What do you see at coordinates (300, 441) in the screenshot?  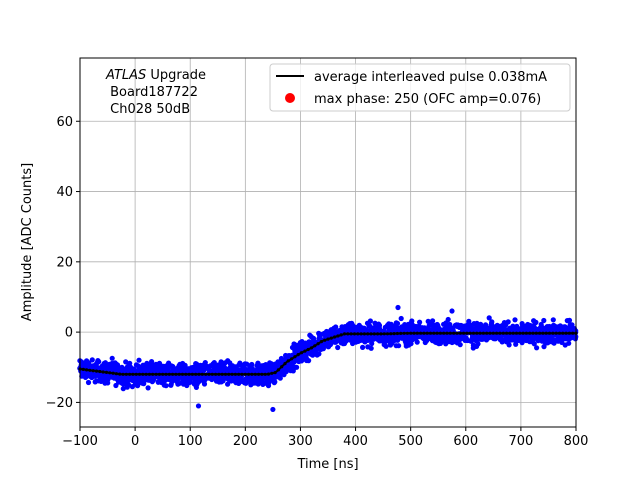 I see `x-tick-label: 300` at bounding box center [300, 441].